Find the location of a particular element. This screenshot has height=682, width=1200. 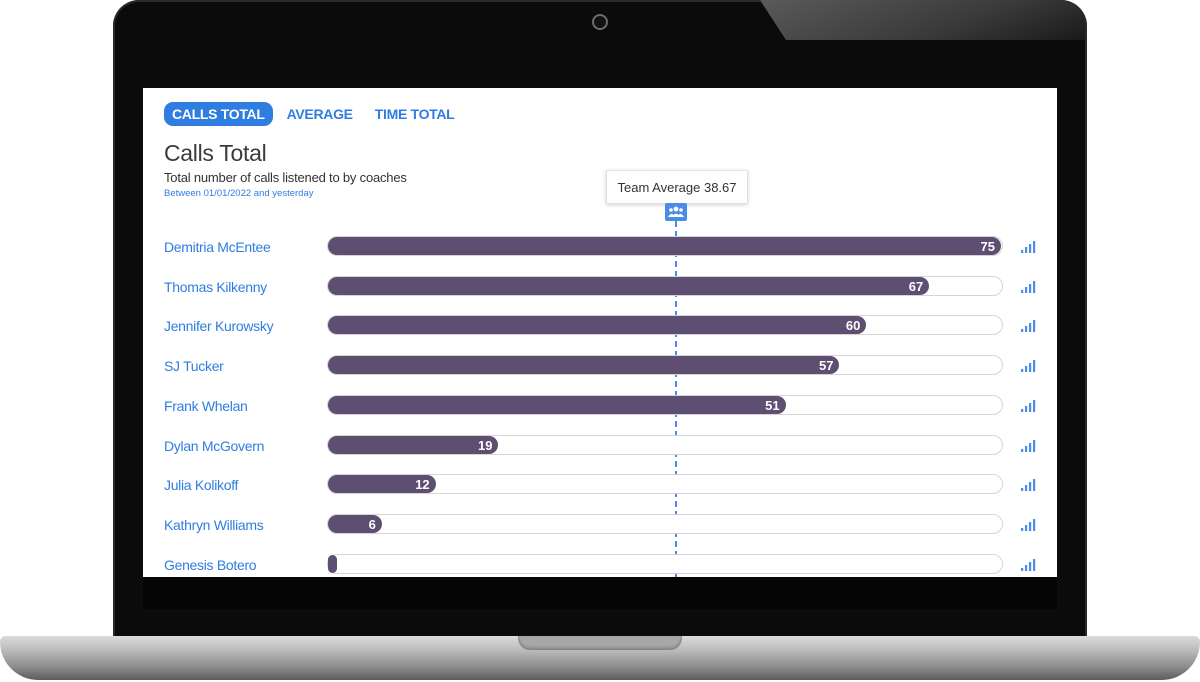

bar-fill: 60 is located at coordinates (597, 325).